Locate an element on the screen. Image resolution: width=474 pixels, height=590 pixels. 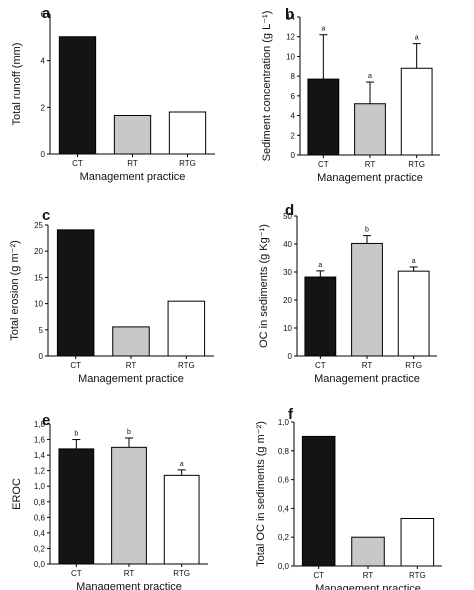
panel-letter-c: c is located at coordinates (46, 215).